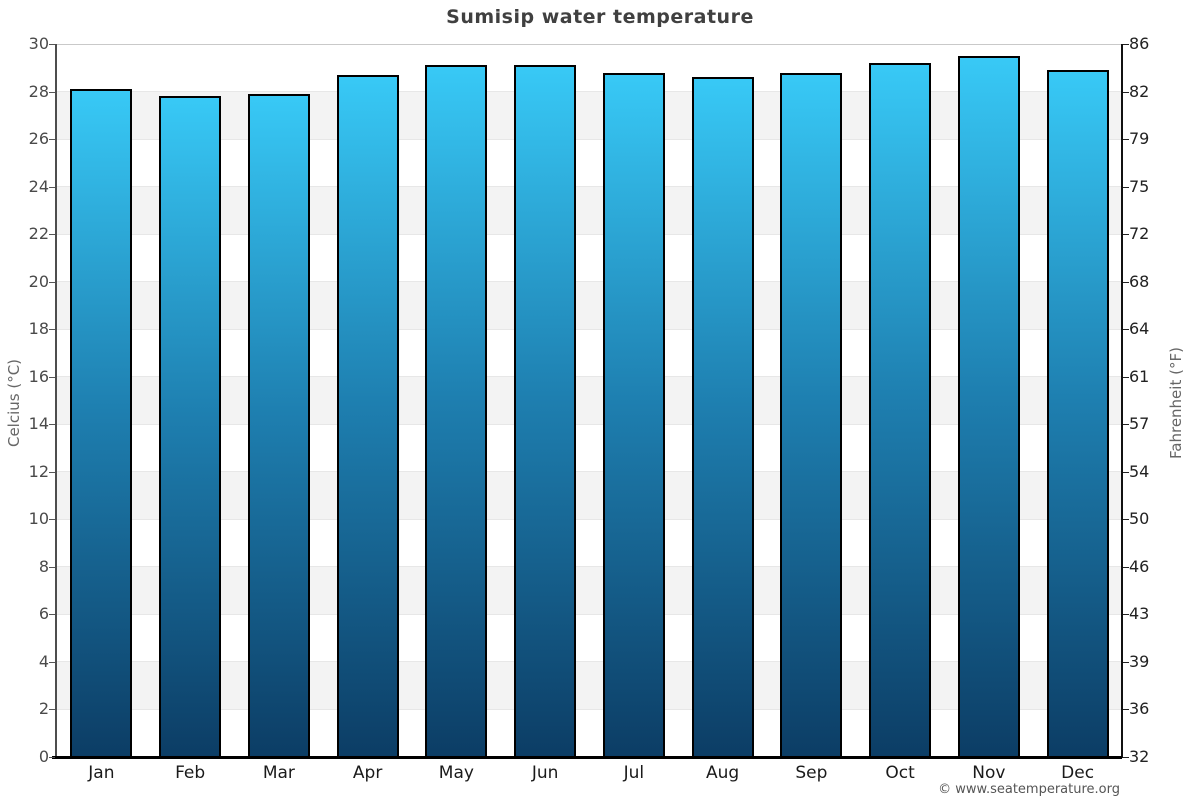  Describe the element at coordinates (1176, 403) in the screenshot. I see `y-axis-title-fahrenheit: Fahrenheit (°F)` at that location.